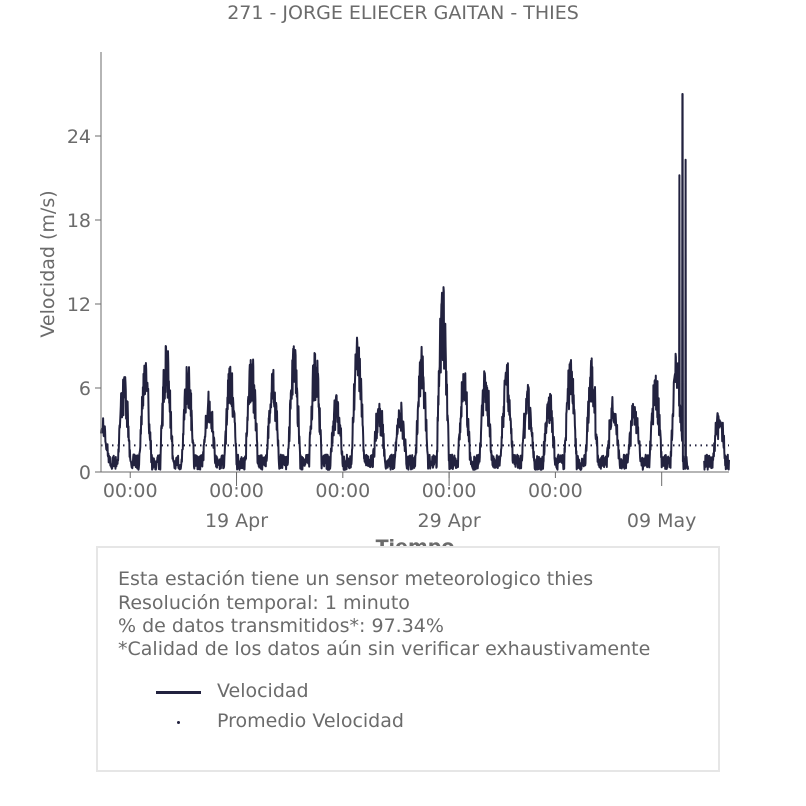  Describe the element at coordinates (281, 626) in the screenshot. I see `info-line-percent: % de datos transmitidos*: 97.34%` at that location.